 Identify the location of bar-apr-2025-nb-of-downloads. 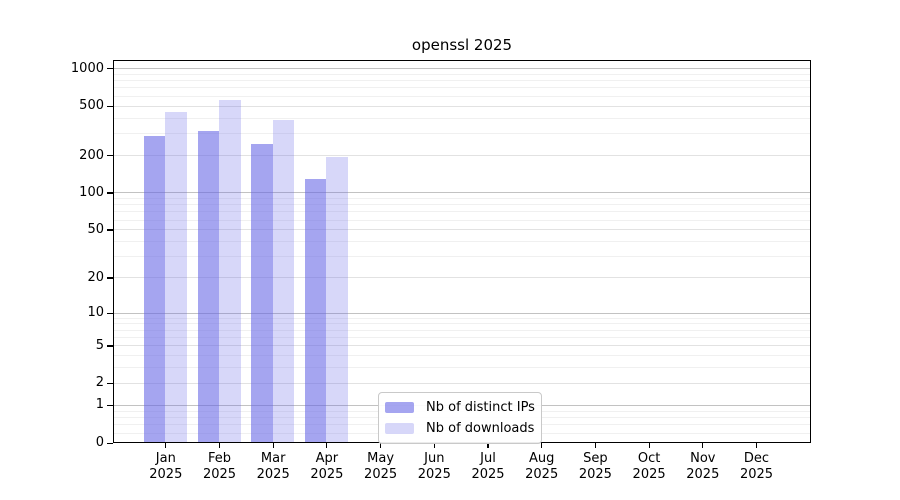
(337, 299).